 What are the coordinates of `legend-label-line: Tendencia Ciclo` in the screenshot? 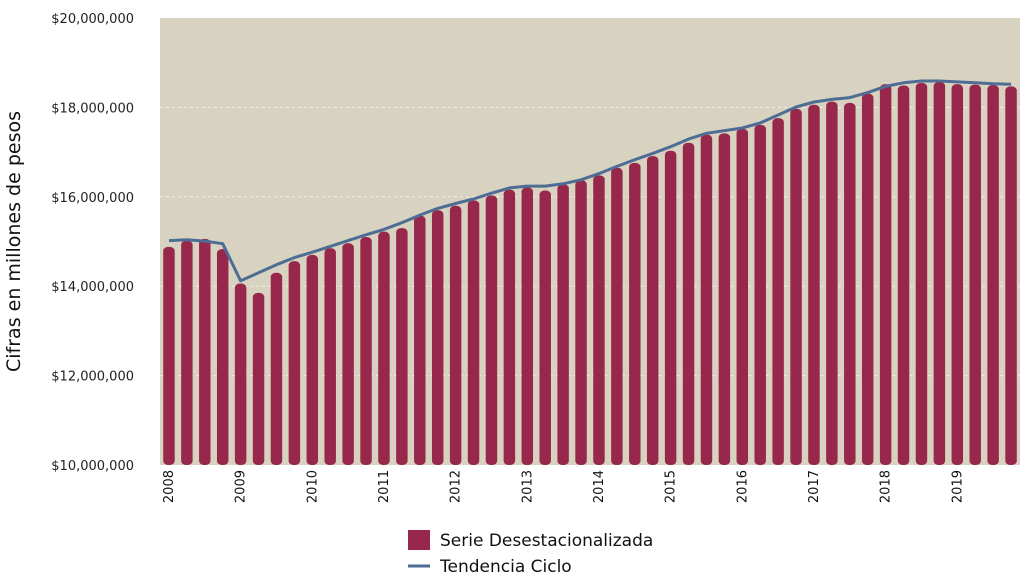 It's located at (505, 567).